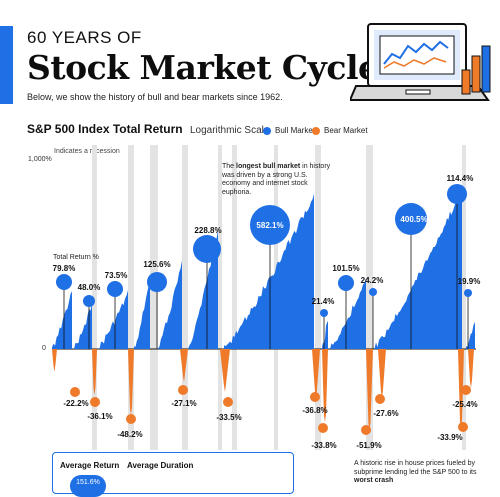  What do you see at coordinates (374, 480) in the screenshot?
I see `house-bold: worst crash` at bounding box center [374, 480].